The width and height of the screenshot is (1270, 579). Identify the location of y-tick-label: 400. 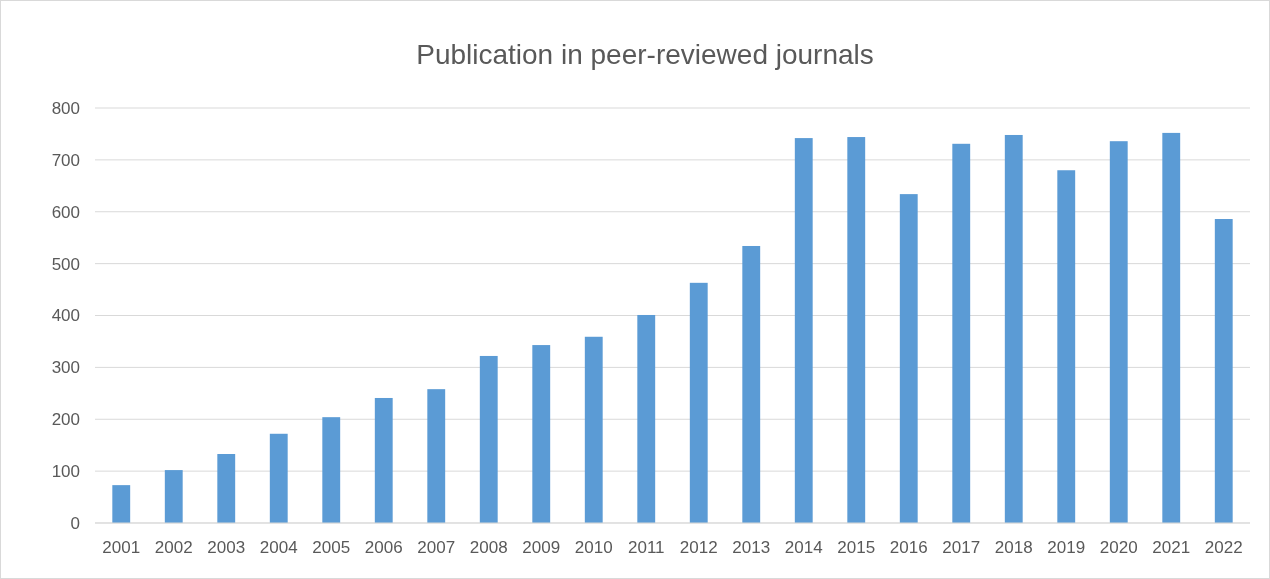
(65, 316).